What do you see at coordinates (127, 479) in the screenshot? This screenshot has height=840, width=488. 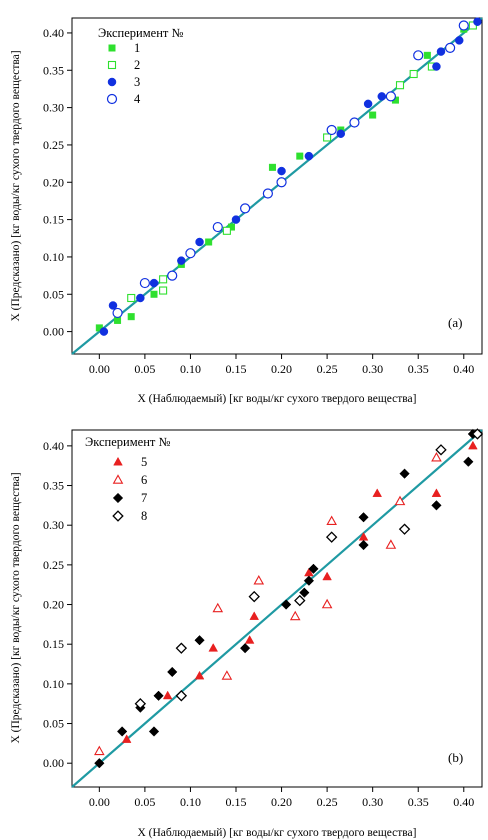 I see `legend-b: Эксперимент № 5 6 7 8` at bounding box center [127, 479].